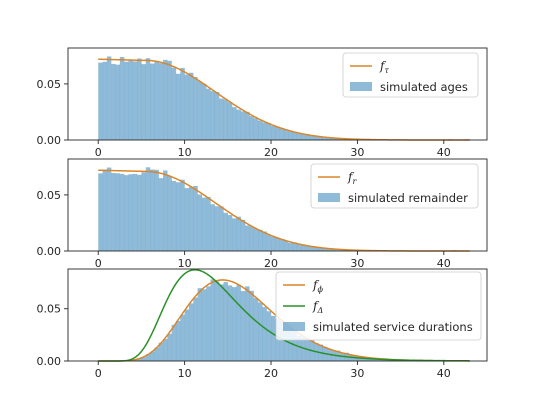 This screenshot has width=540, height=405. Describe the element at coordinates (410, 75) in the screenshot. I see `legend: fτ simulated ages` at that location.